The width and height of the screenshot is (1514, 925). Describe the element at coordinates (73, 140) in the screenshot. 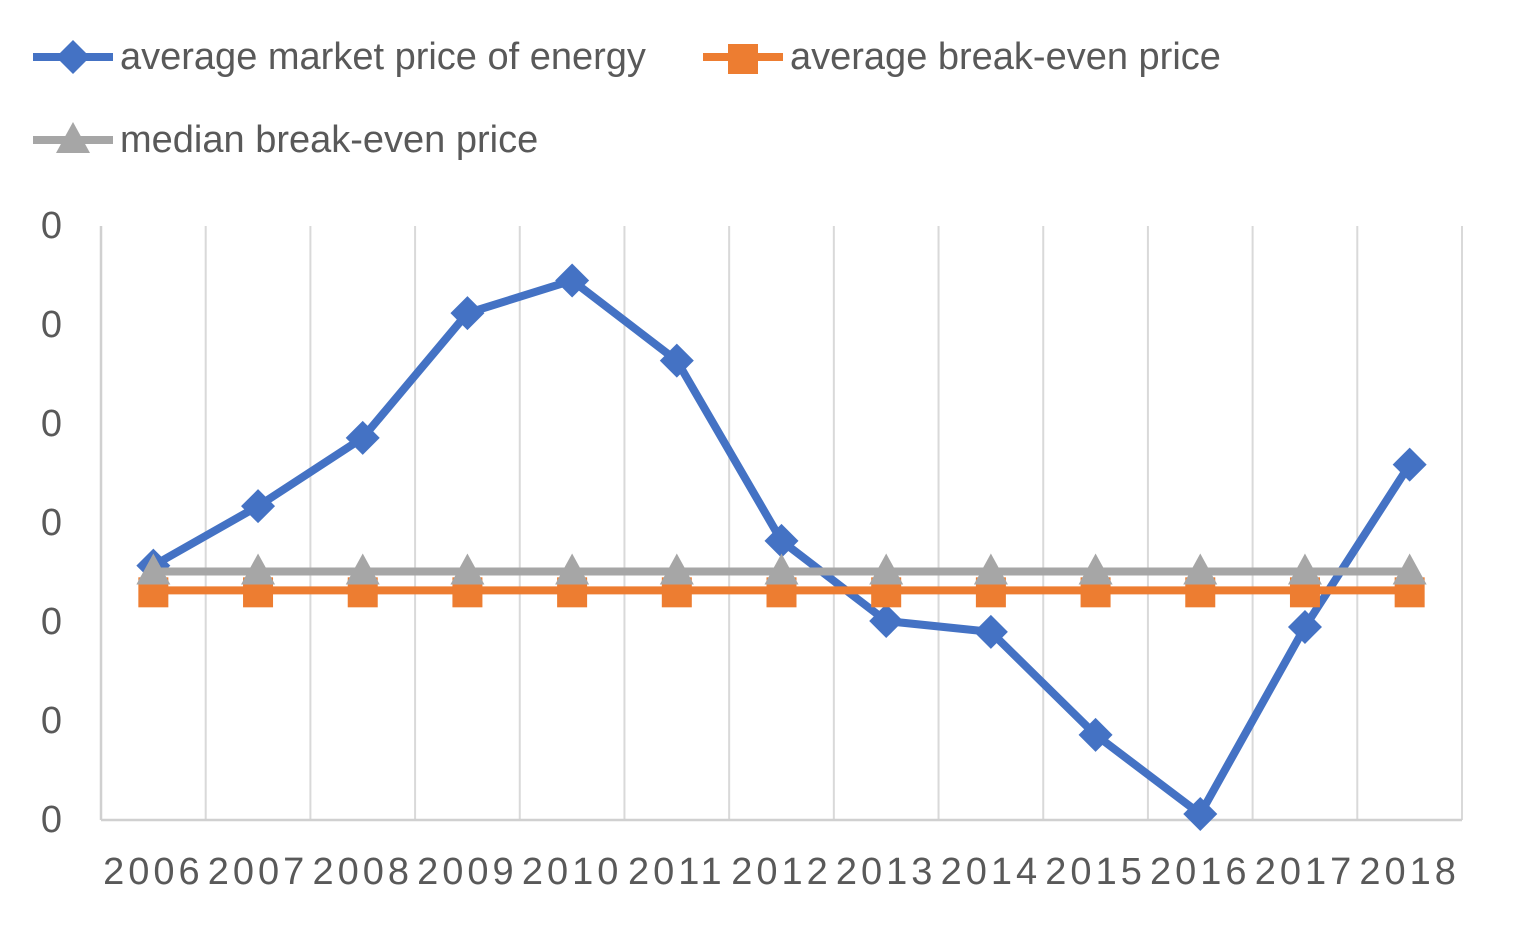

I see `legend-triangle-icon` at that location.